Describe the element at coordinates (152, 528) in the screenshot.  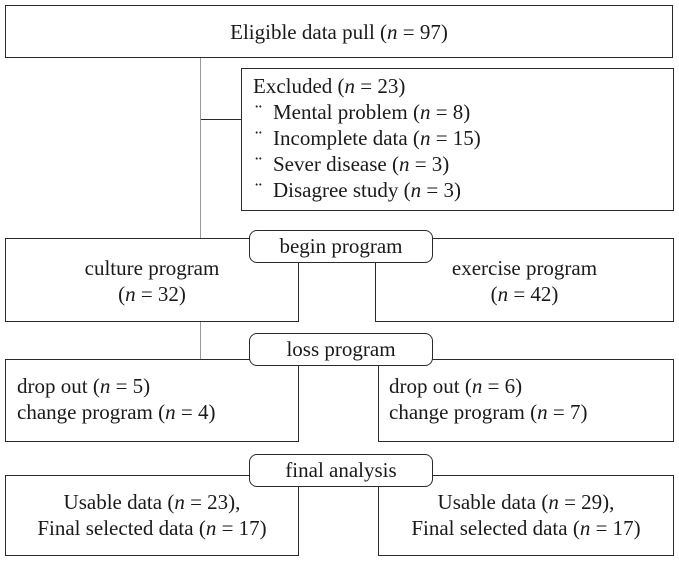
I see `culture-final-selected: Final selected data (n = 17)` at that location.